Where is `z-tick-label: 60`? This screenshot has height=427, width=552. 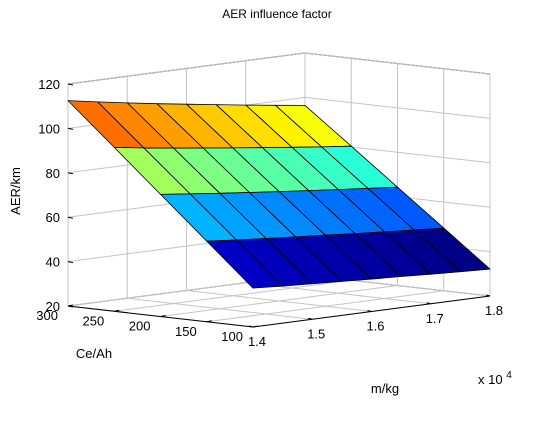
z-tick-label: 60 is located at coordinates (53, 217).